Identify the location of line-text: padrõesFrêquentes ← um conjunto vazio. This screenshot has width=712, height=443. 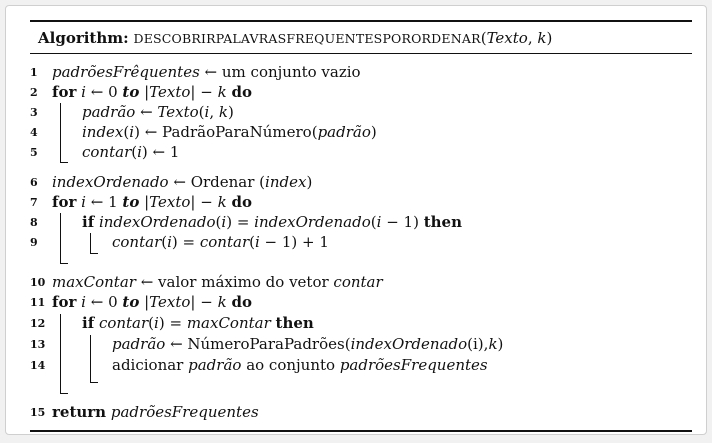
(206, 72).